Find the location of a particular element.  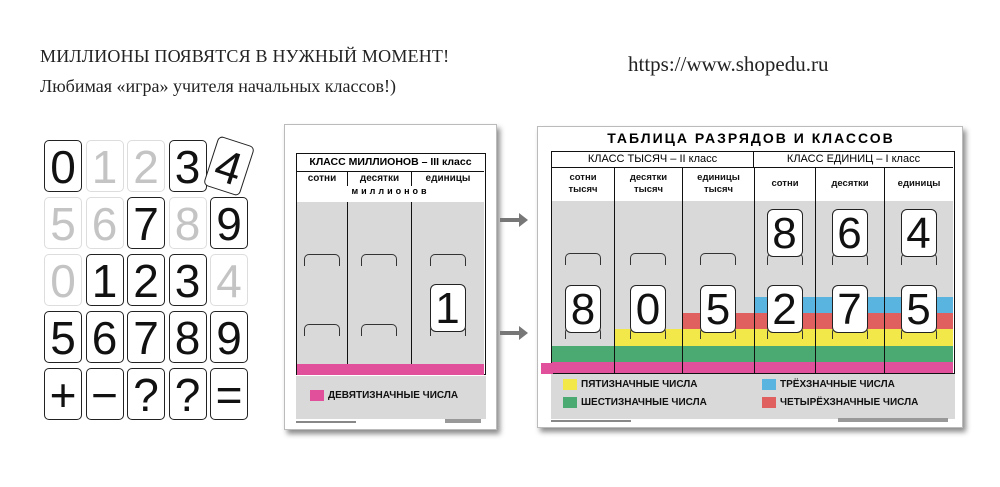

millions-class-title: КЛАСС МИЛЛИОНОВ – III класс is located at coordinates (390, 163).